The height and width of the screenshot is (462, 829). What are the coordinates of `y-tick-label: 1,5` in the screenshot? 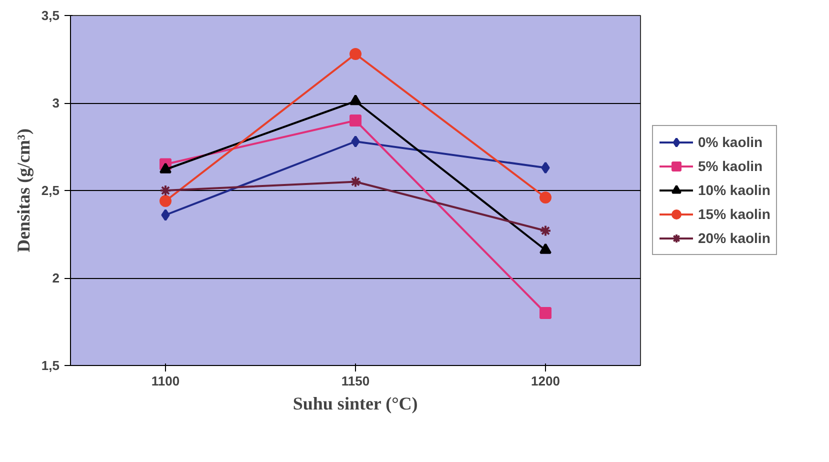 It's located at (50, 365).